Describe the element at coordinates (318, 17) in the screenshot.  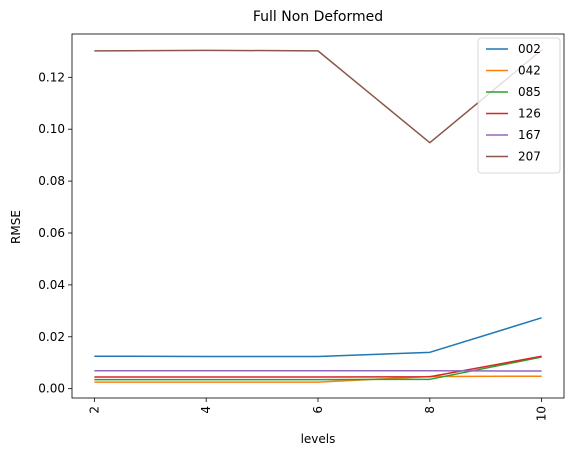
I see `chart-title: Full Non Deformed` at that location.